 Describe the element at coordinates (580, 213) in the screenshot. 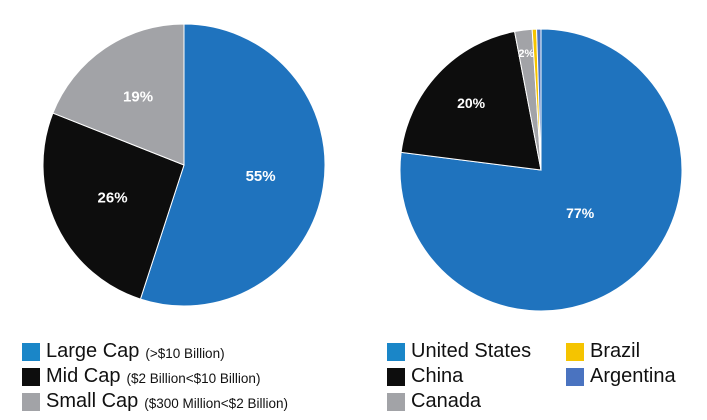

I see `data-label-united-states: 77%` at that location.